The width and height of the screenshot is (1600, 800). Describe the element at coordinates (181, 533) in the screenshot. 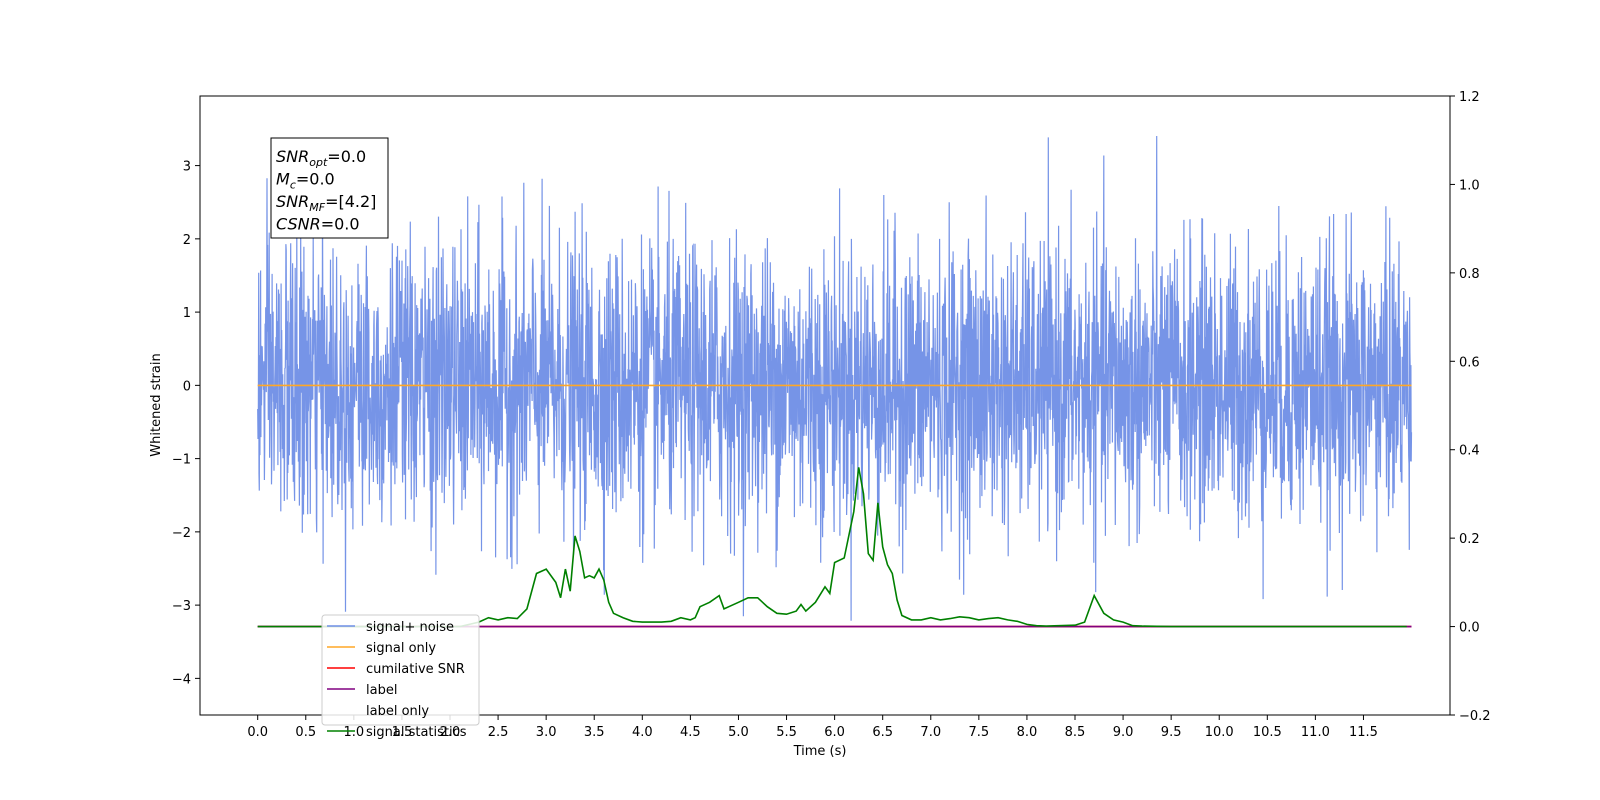

I see `y-tick-label: −2` at that location.